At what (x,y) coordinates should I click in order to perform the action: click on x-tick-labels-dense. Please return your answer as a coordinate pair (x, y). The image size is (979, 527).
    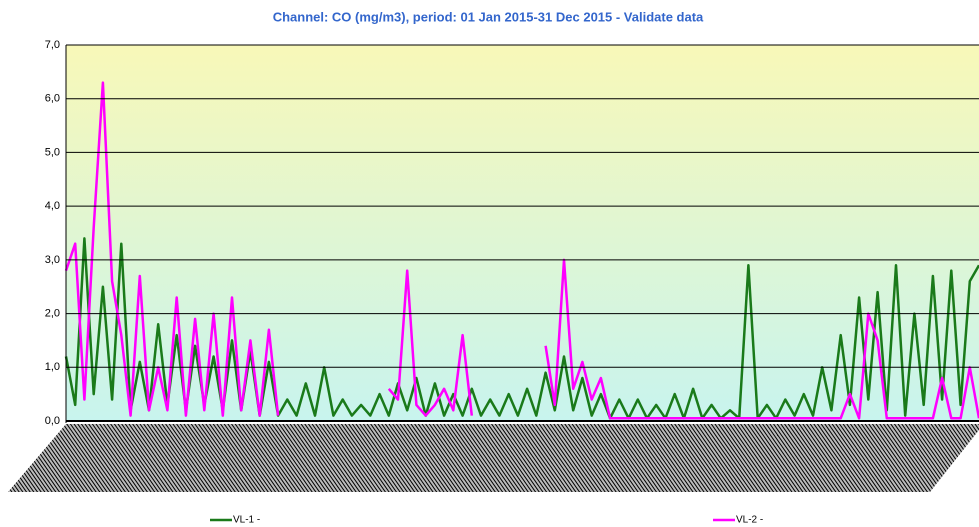
    Looking at the image, I should click on (493, 458).